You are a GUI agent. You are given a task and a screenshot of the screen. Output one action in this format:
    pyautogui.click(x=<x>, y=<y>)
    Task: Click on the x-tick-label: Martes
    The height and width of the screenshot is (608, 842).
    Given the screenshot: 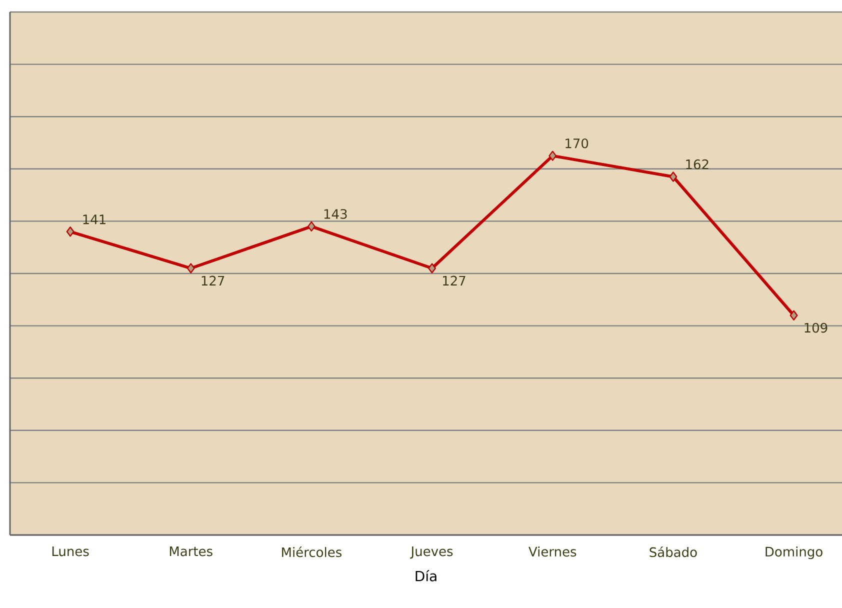 What is the action you would take?
    pyautogui.click(x=191, y=551)
    